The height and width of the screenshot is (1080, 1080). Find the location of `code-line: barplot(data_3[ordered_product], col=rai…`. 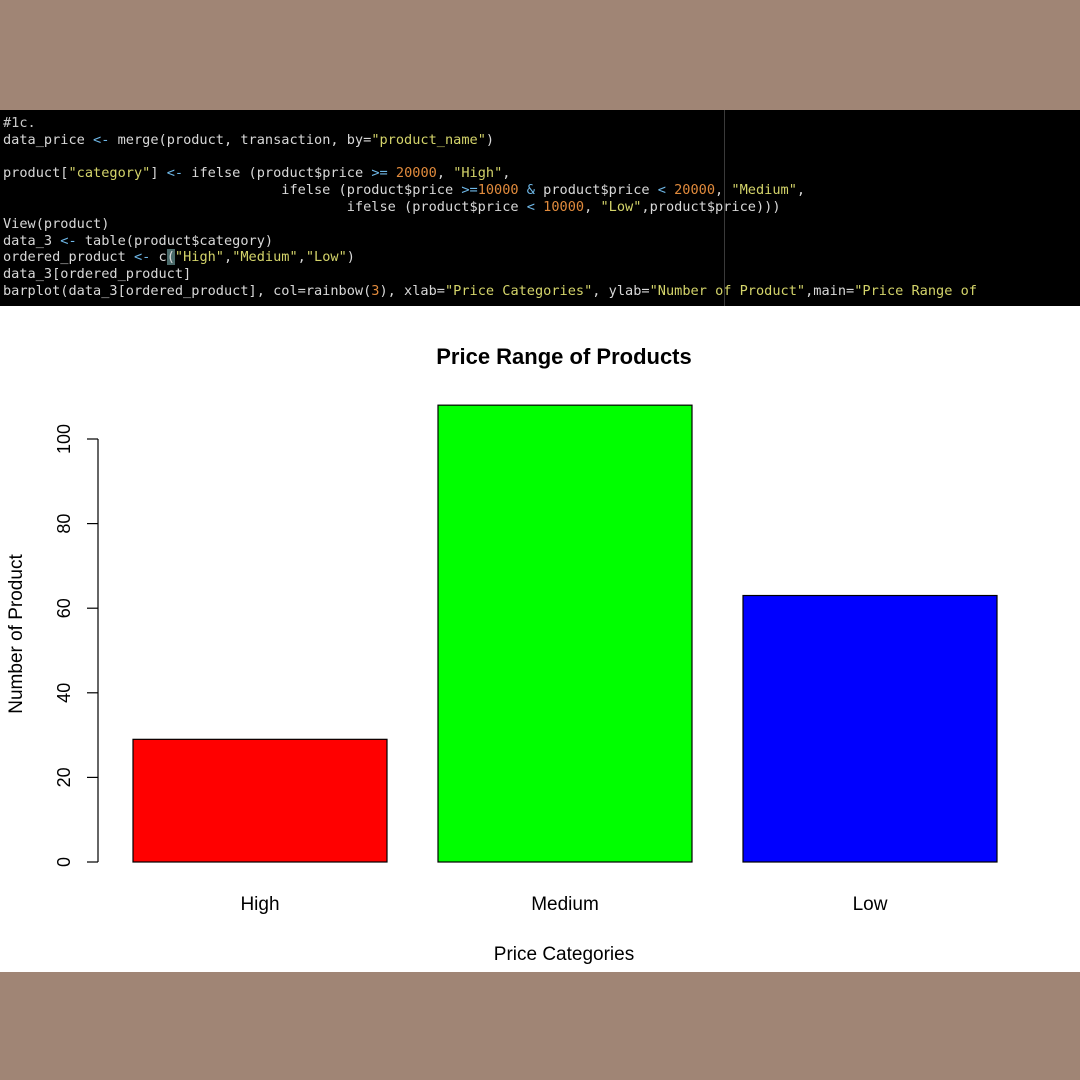

code-line: barplot(data_3[ordered_product], col=rai… is located at coordinates (490, 291).